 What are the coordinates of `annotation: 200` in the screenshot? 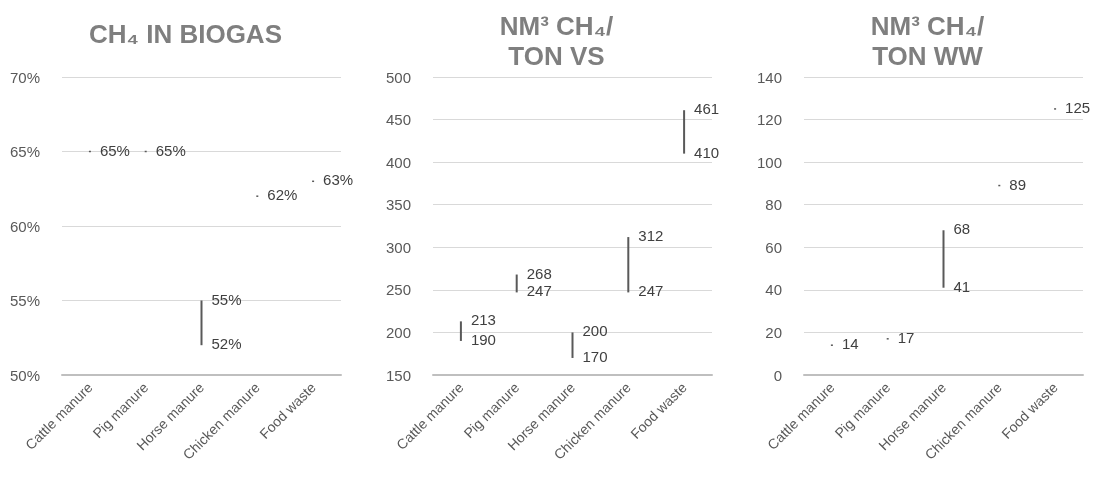 It's located at (595, 331).